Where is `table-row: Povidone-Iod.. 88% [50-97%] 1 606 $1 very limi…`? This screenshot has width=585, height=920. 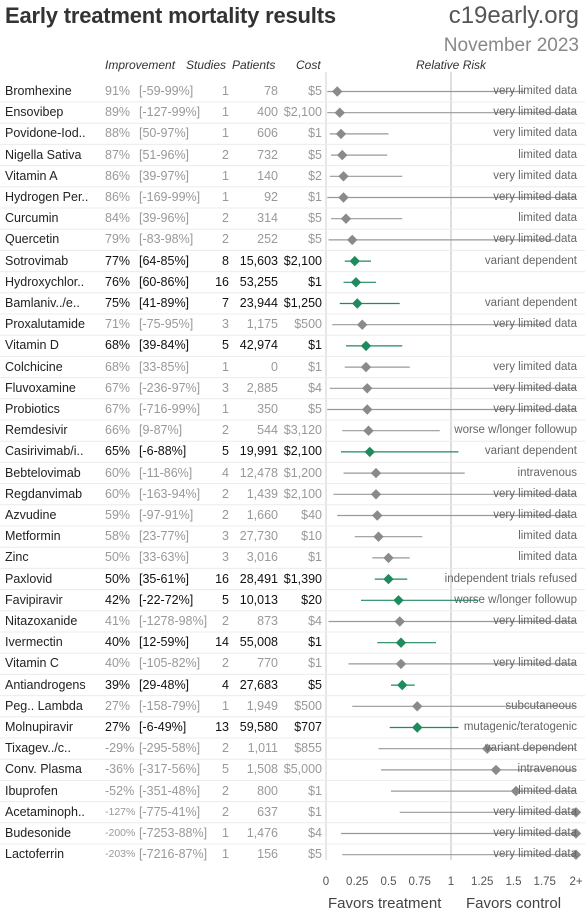 table-row: Povidone-Iod.. 88% [50-97%] 1 606 $1 very limi… is located at coordinates (292, 133).